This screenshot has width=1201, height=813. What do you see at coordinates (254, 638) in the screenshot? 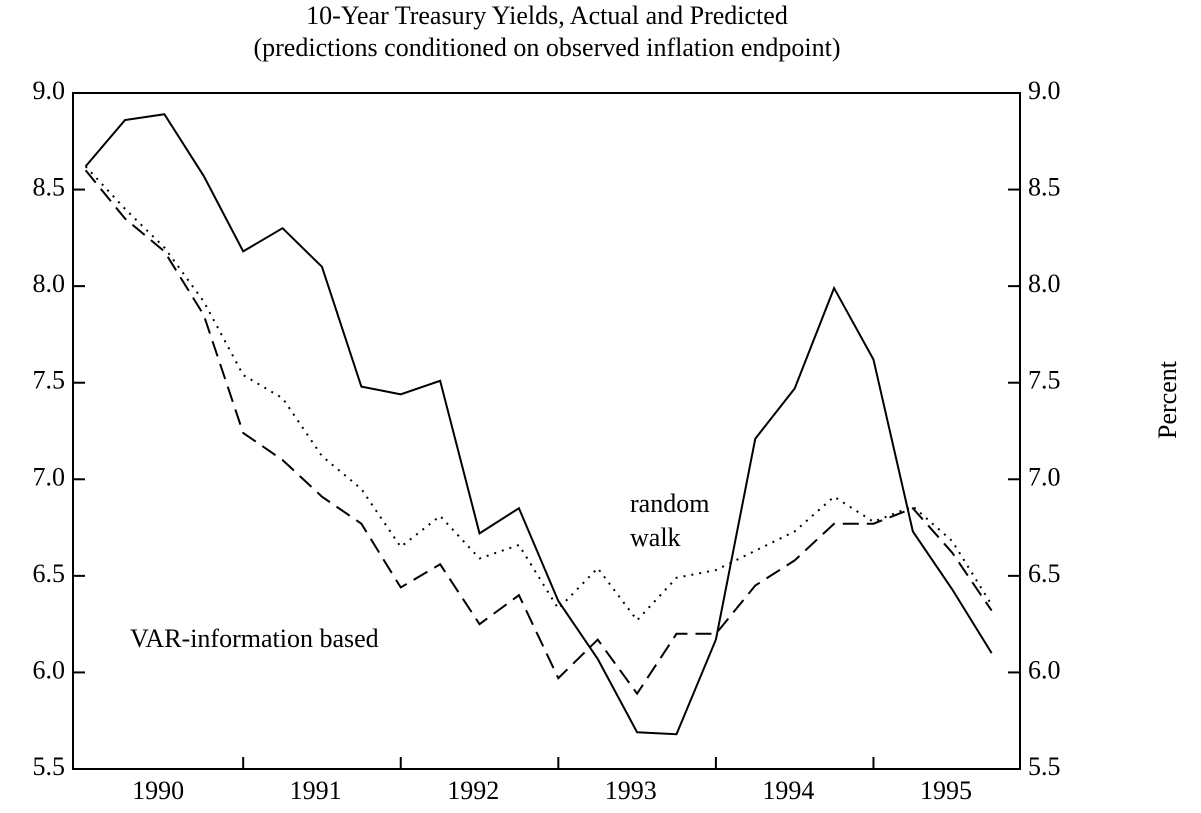
I see `annotation: VAR-information based` at bounding box center [254, 638].